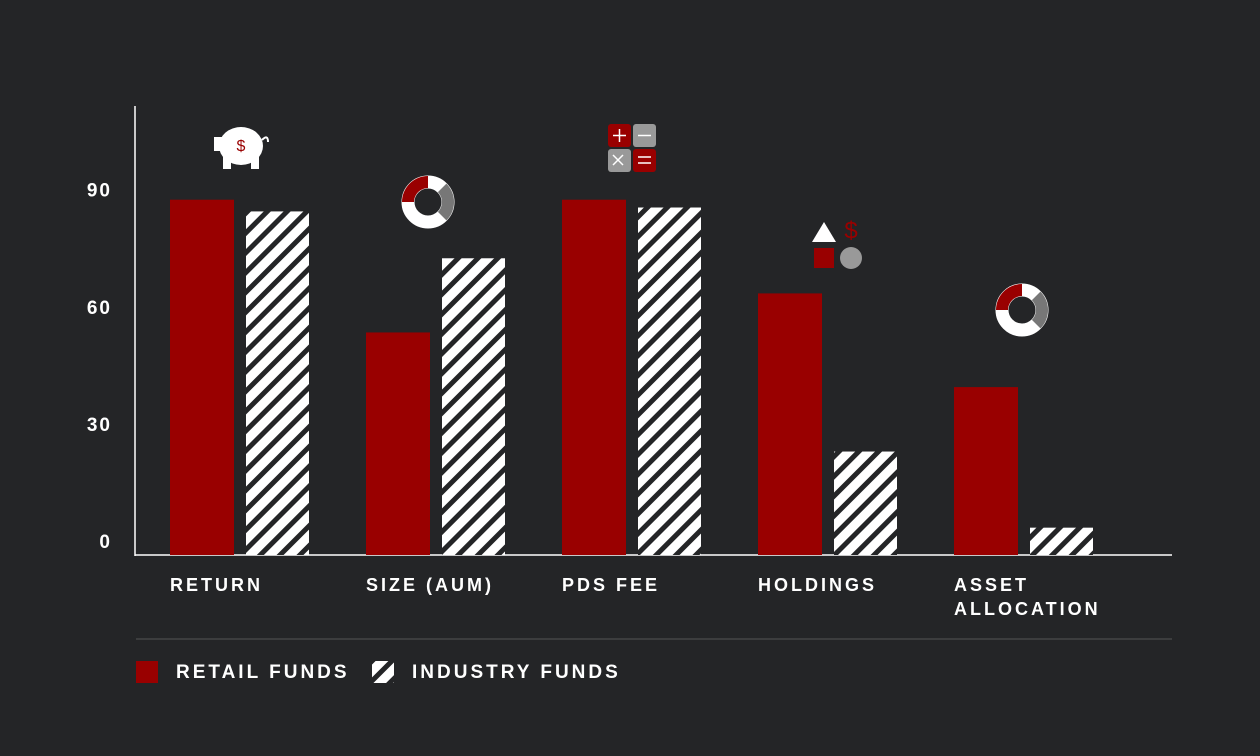 This screenshot has height=756, width=1260. Describe the element at coordinates (430, 585) in the screenshot. I see `x-tick-label: SIZE (AUM)` at that location.